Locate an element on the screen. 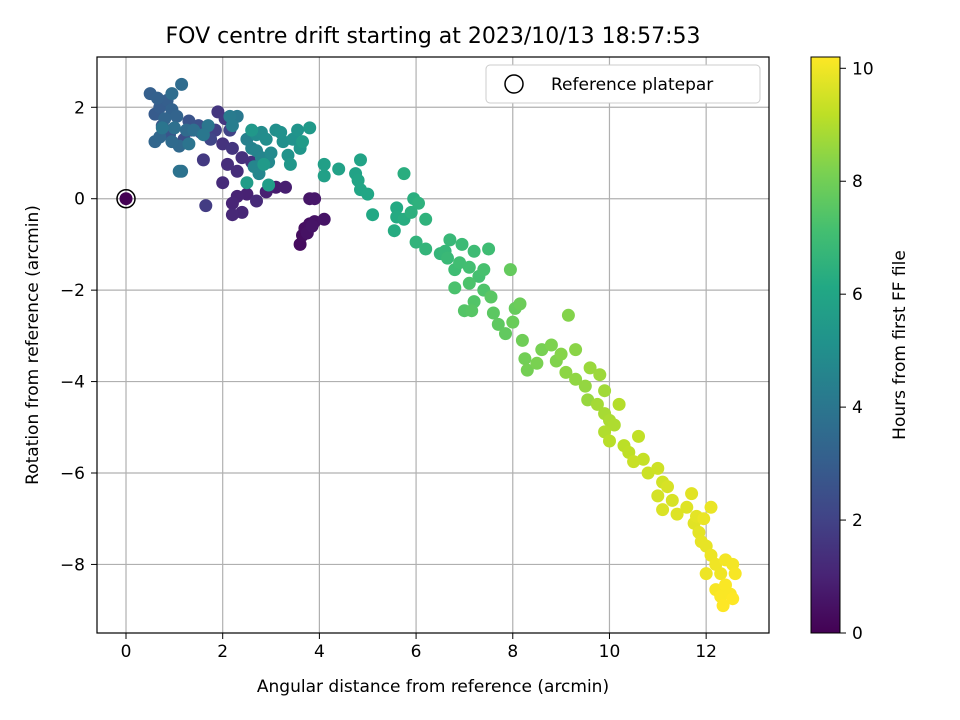  legend-marker-icon is located at coordinates (514, 84).